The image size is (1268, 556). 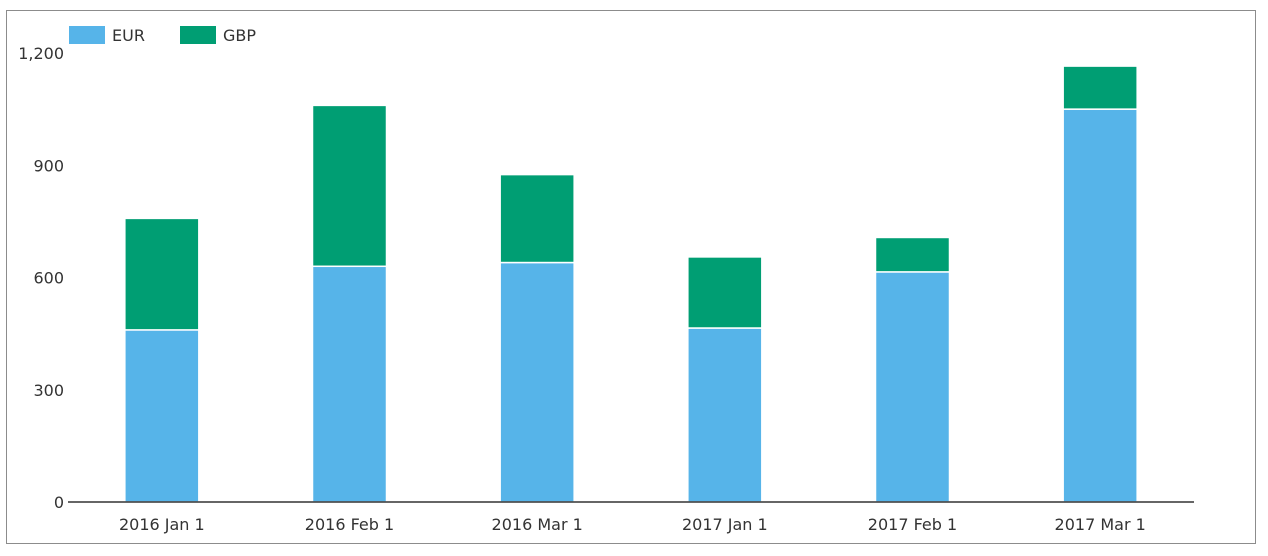 What do you see at coordinates (1100, 524) in the screenshot?
I see `x-tick-label: 2017 Mar 1` at bounding box center [1100, 524].